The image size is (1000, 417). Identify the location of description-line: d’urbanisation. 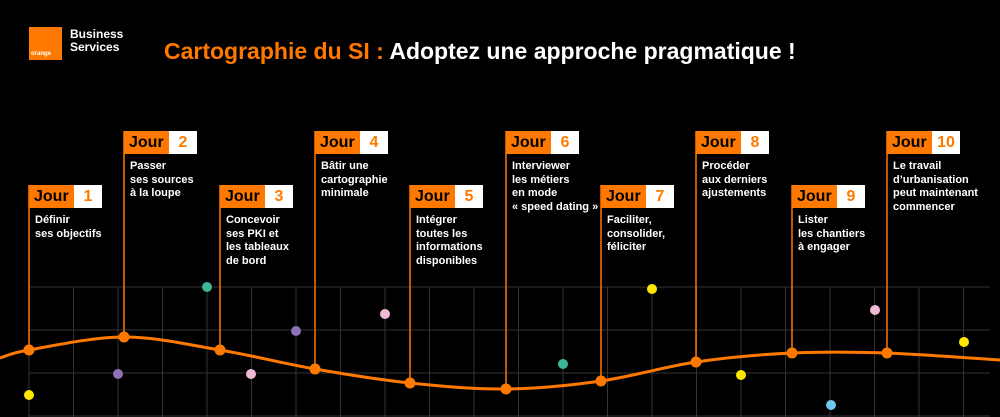
(931, 179).